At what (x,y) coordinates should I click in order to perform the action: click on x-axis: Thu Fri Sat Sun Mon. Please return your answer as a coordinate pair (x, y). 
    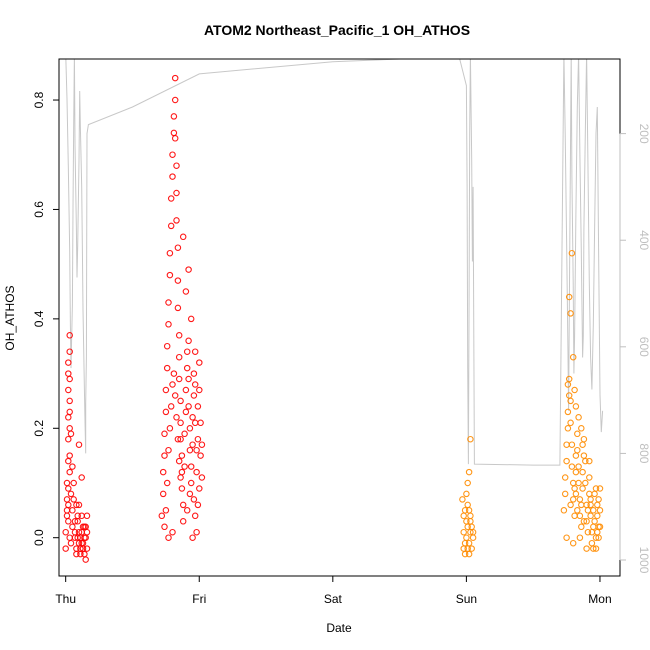
    Looking at the image, I should click on (333, 590).